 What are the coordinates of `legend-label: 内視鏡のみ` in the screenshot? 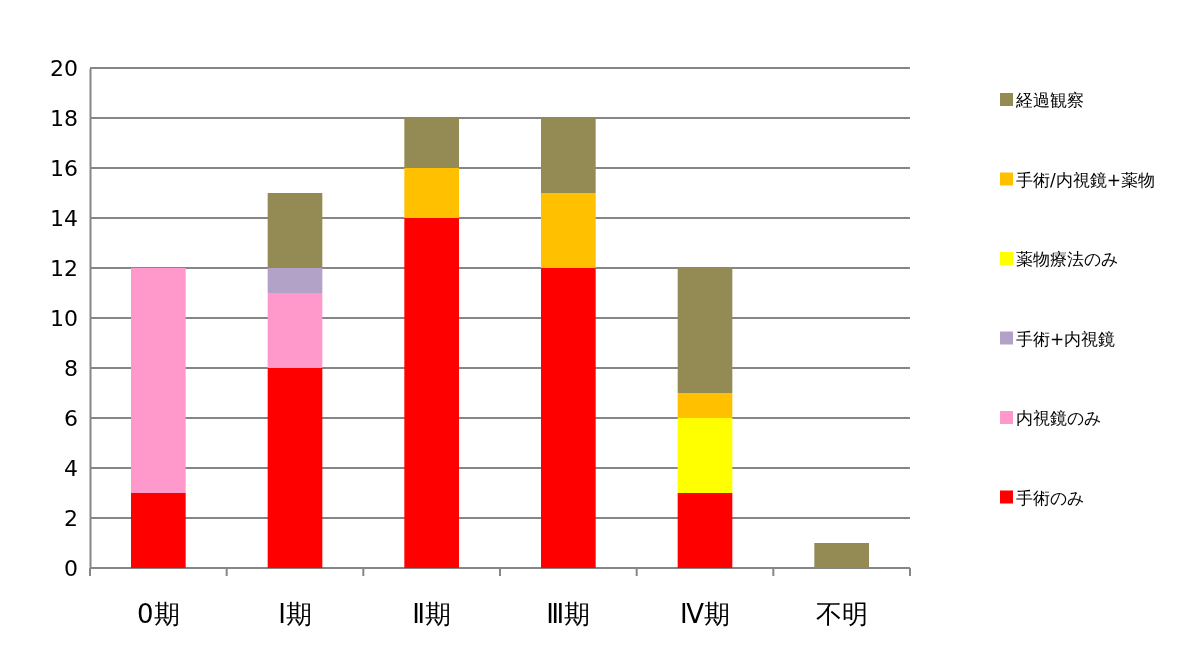 It's located at (1058, 418).